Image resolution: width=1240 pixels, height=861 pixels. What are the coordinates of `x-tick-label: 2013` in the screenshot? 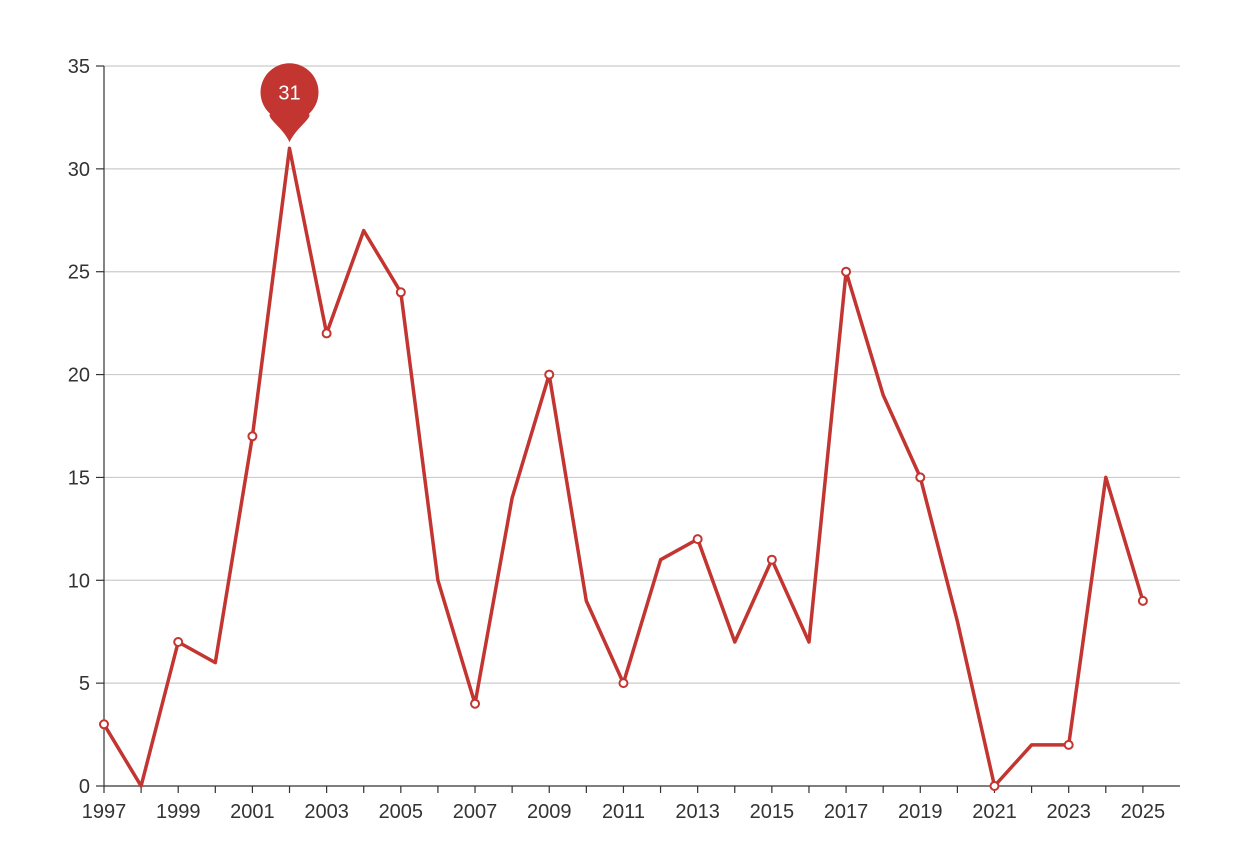 It's located at (697, 812).